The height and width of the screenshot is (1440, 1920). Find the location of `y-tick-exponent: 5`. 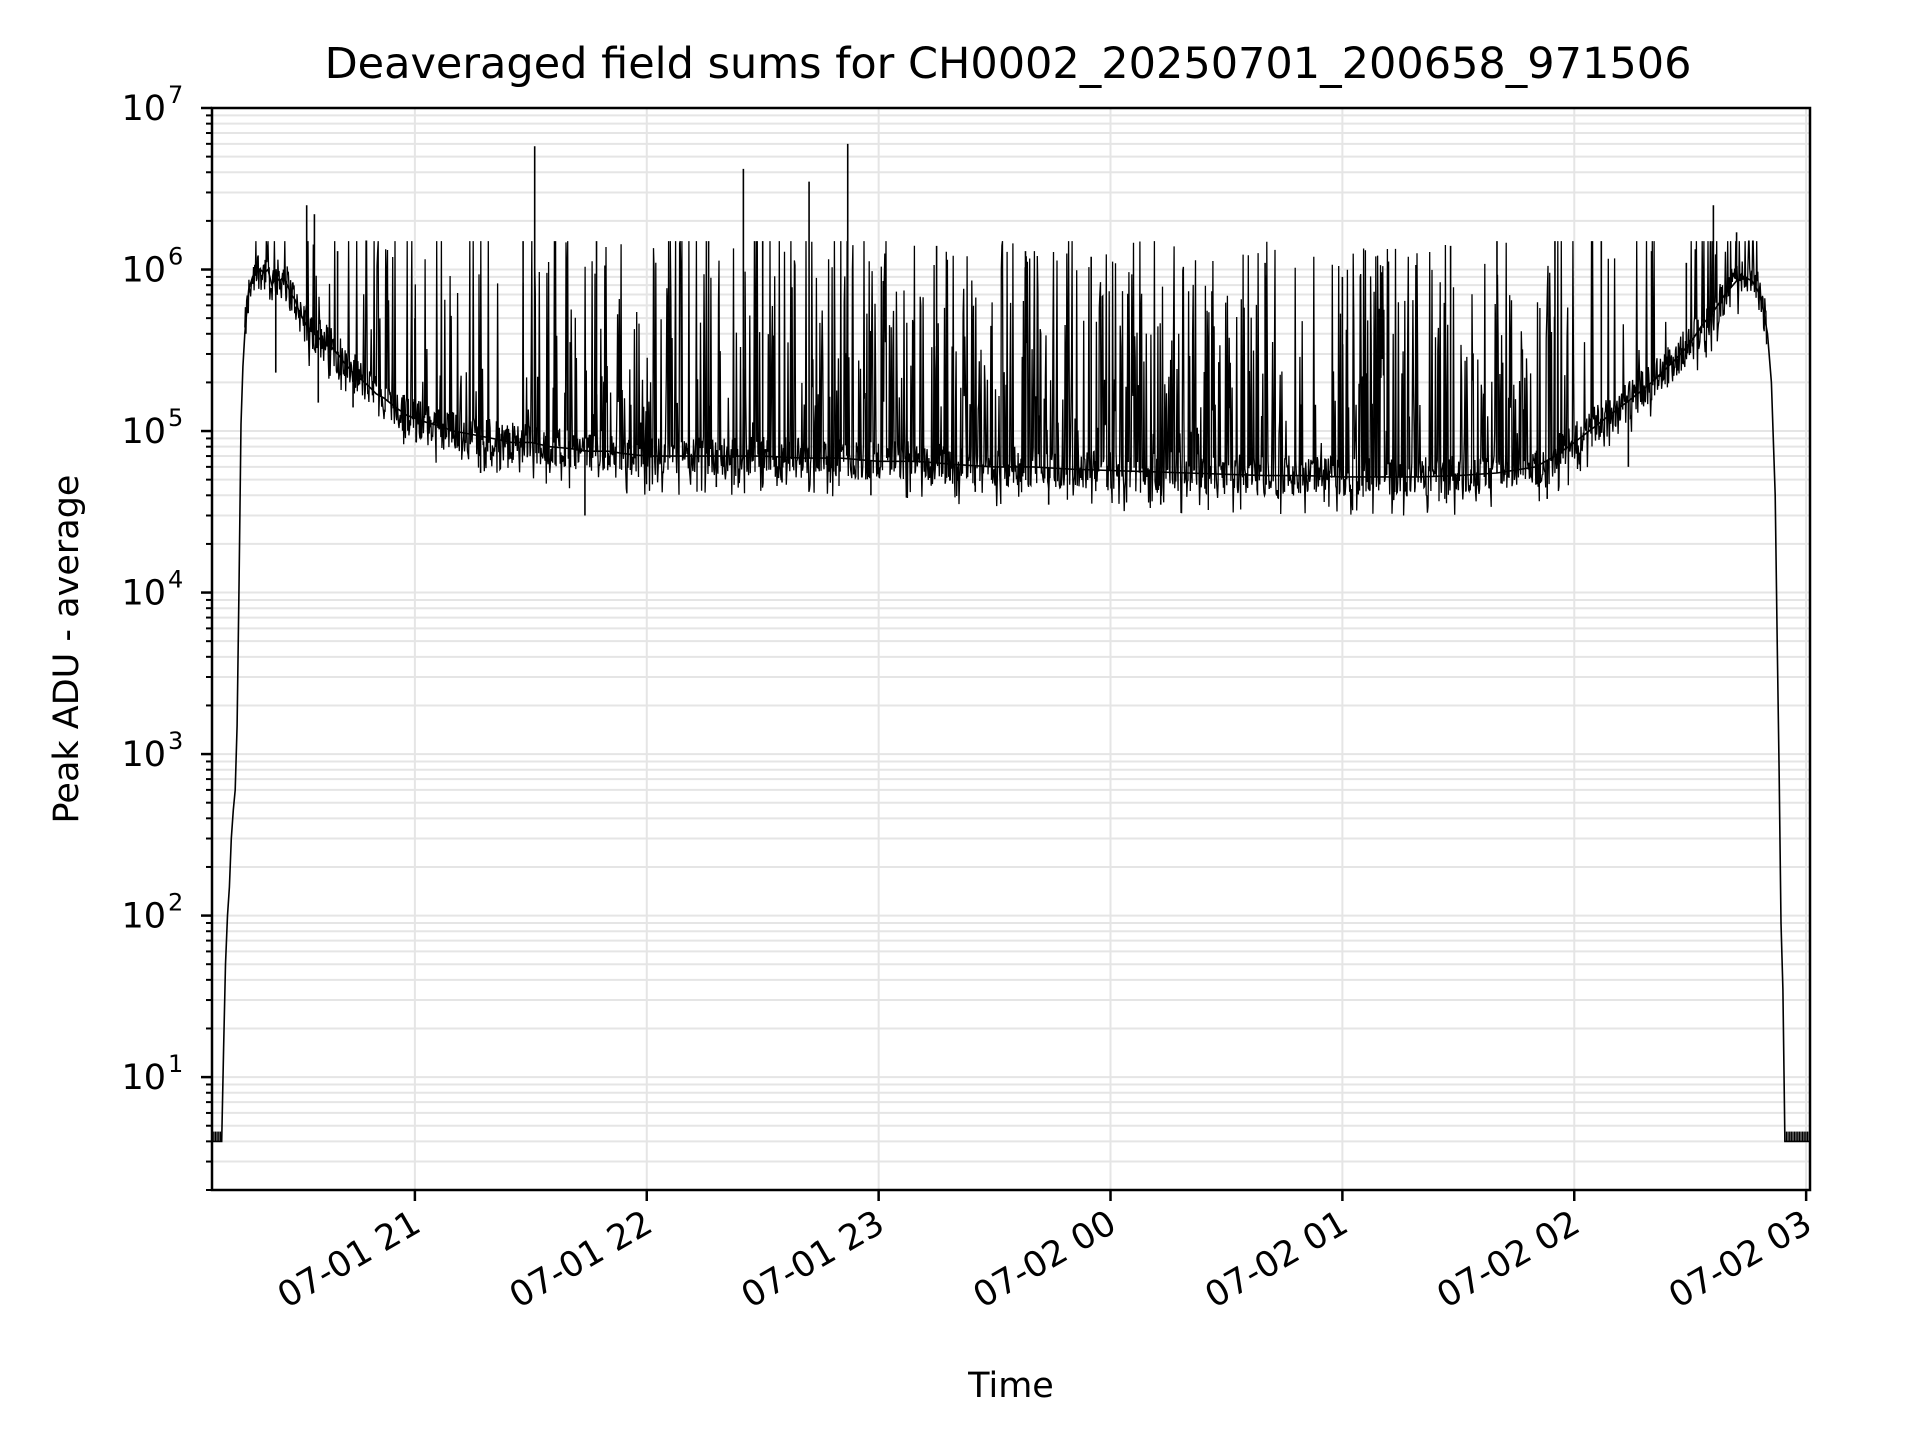

y-tick-exponent: 5 is located at coordinates (175, 418).